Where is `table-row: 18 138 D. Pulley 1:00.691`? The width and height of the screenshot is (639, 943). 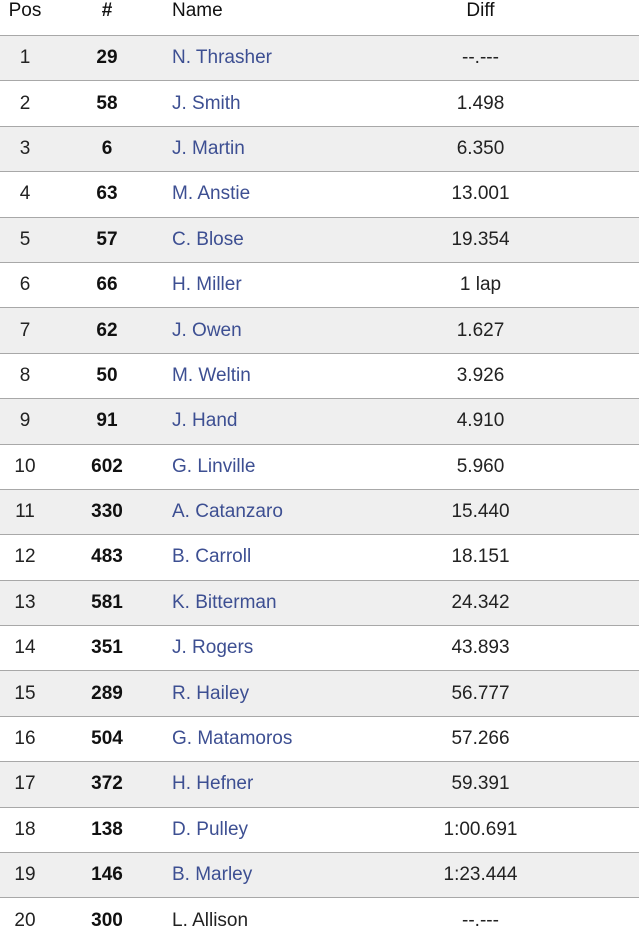
table-row: 18 138 D. Pulley 1:00.691 is located at coordinates (319, 829).